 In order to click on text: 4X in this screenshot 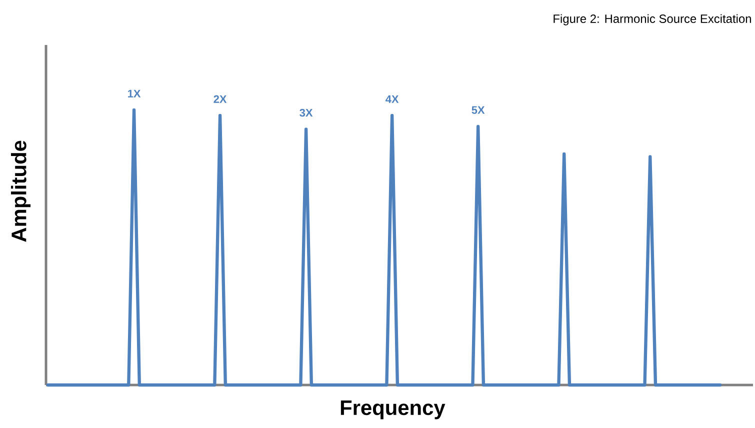, I will do `click(392, 99)`.